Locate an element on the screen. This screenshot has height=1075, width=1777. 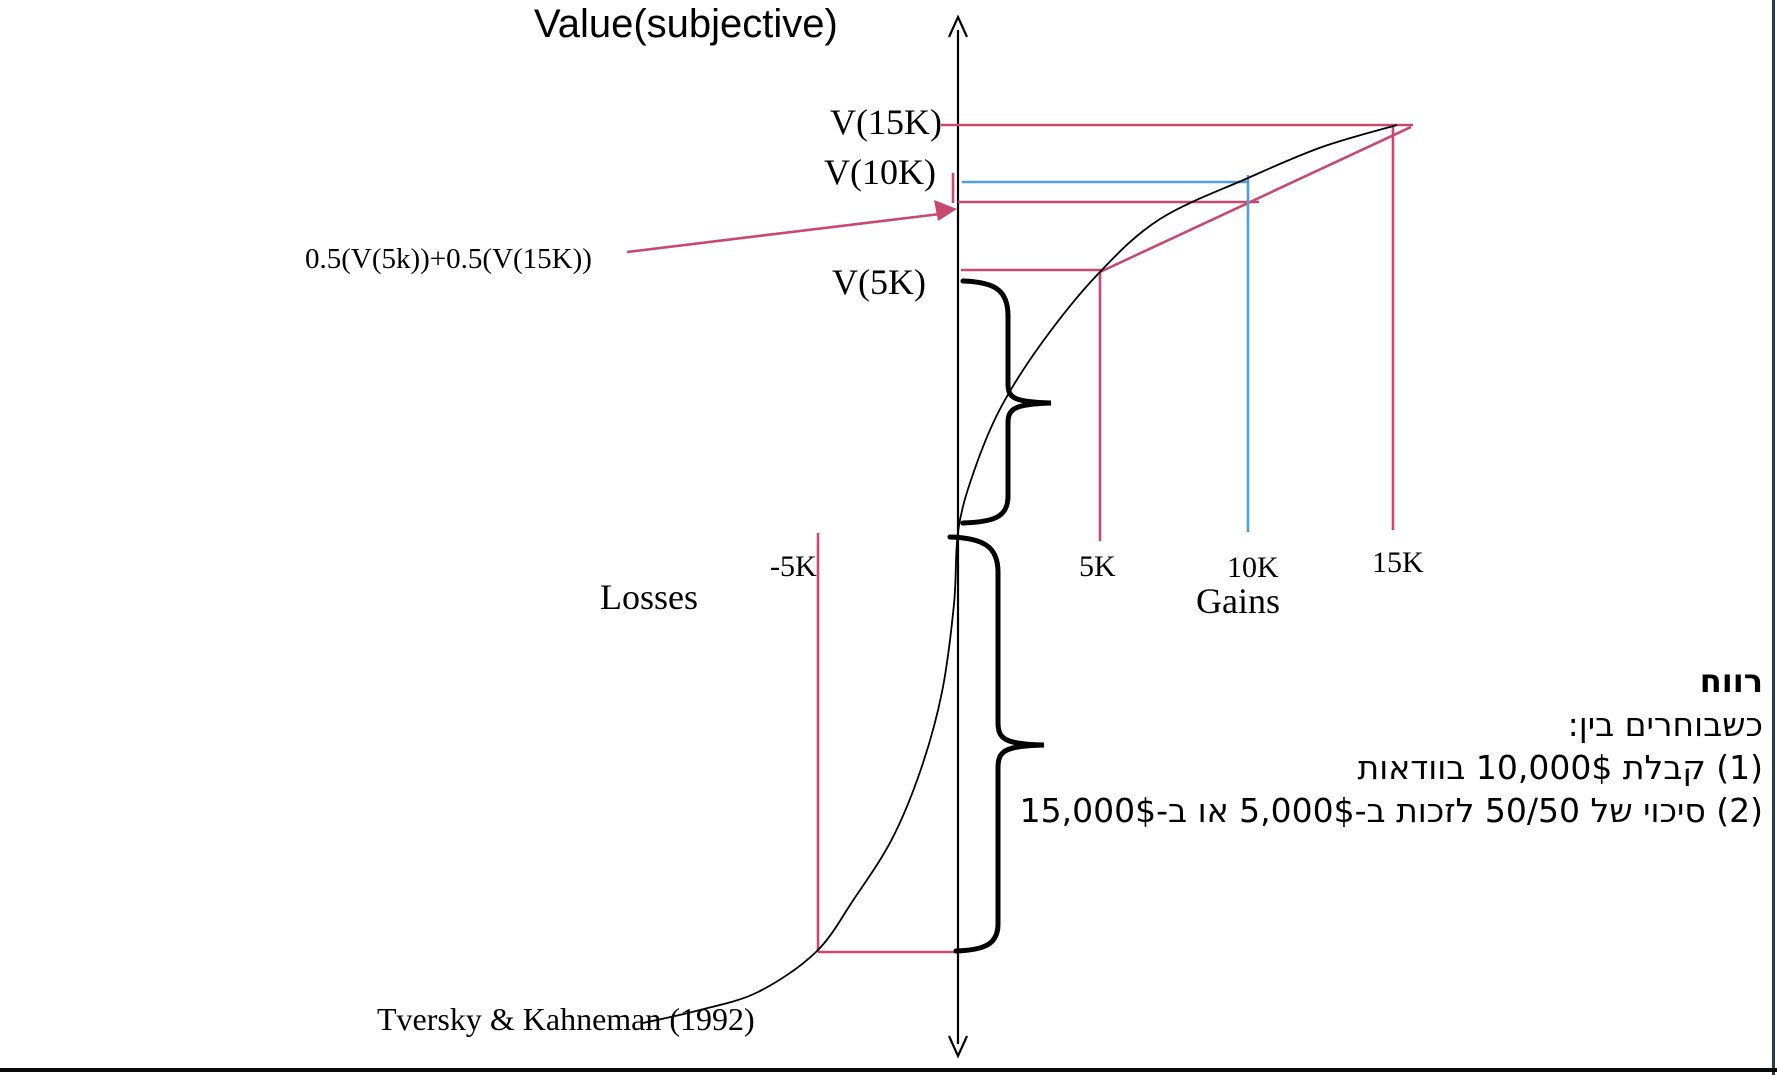
x-tick-10k: 10K is located at coordinates (1253, 567).